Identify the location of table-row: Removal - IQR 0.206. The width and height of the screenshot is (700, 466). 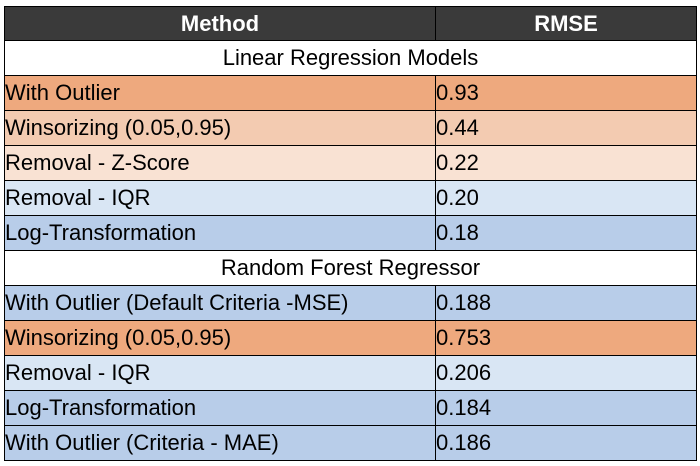
(350, 373).